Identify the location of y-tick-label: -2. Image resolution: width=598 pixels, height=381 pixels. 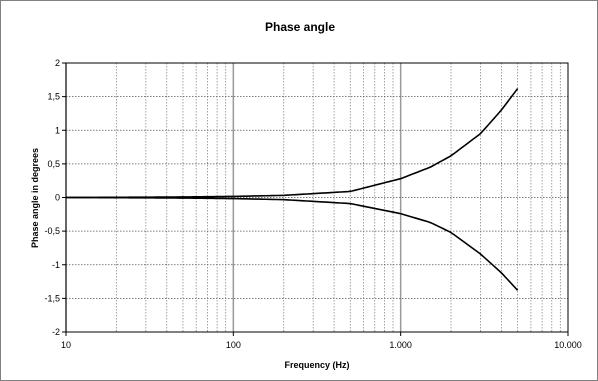
(56, 332).